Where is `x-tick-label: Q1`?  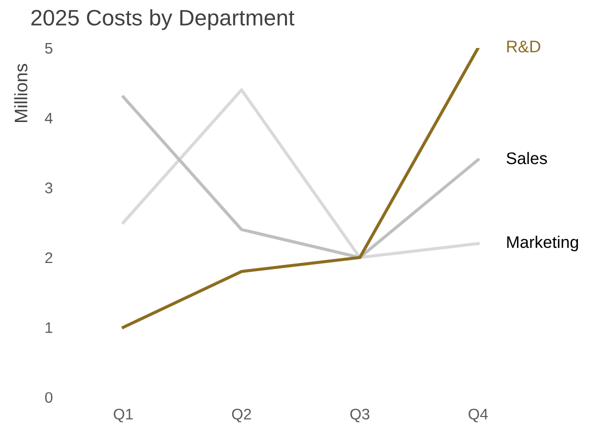
x-tick-label: Q1 is located at coordinates (123, 415).